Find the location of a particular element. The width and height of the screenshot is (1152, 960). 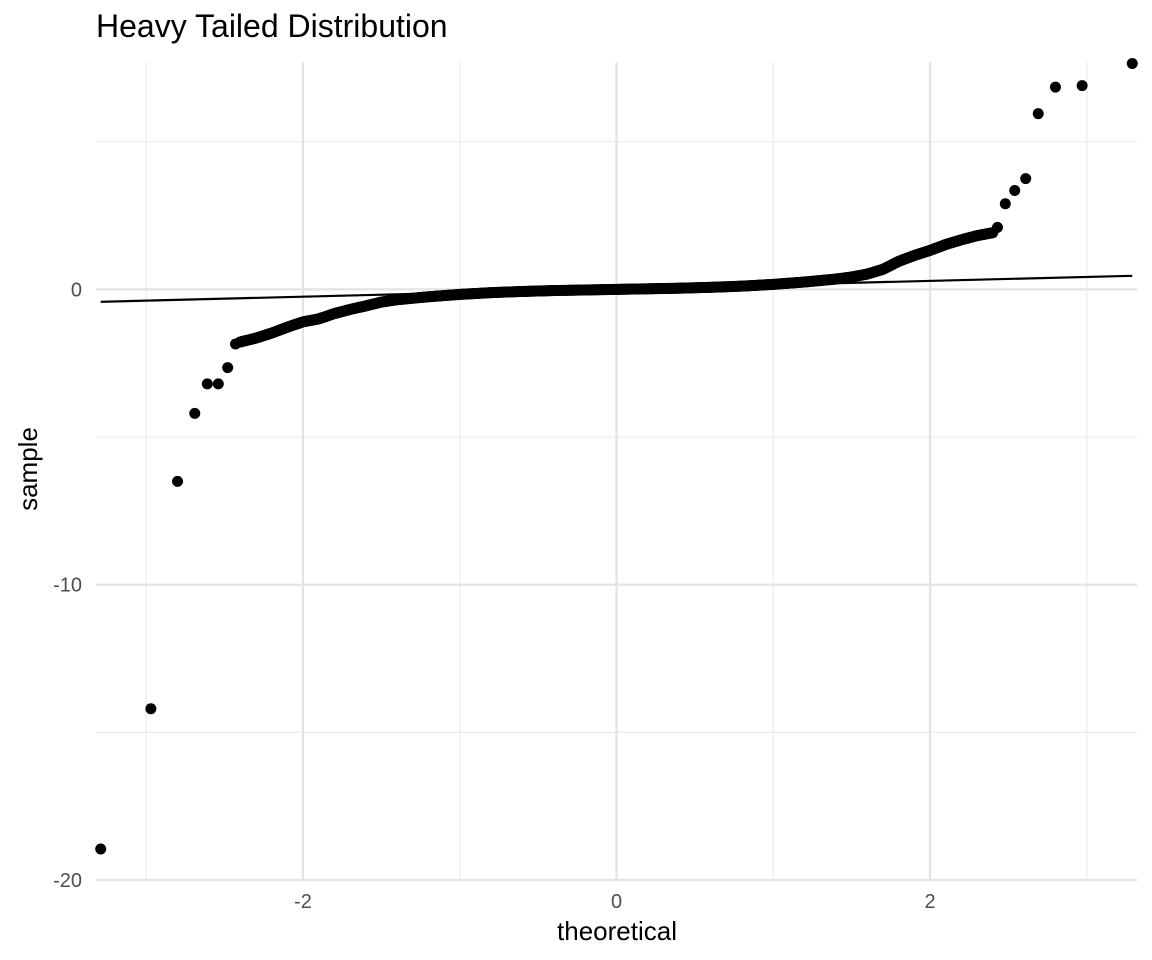

x-tick-label: 0 is located at coordinates (616, 902).